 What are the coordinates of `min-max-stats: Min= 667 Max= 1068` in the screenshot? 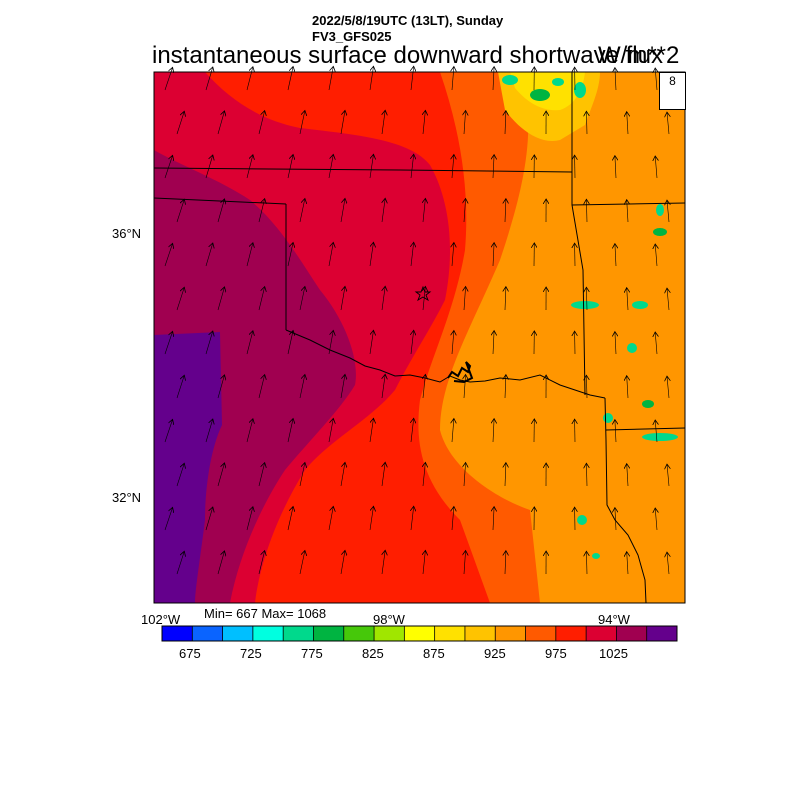 It's located at (265, 613).